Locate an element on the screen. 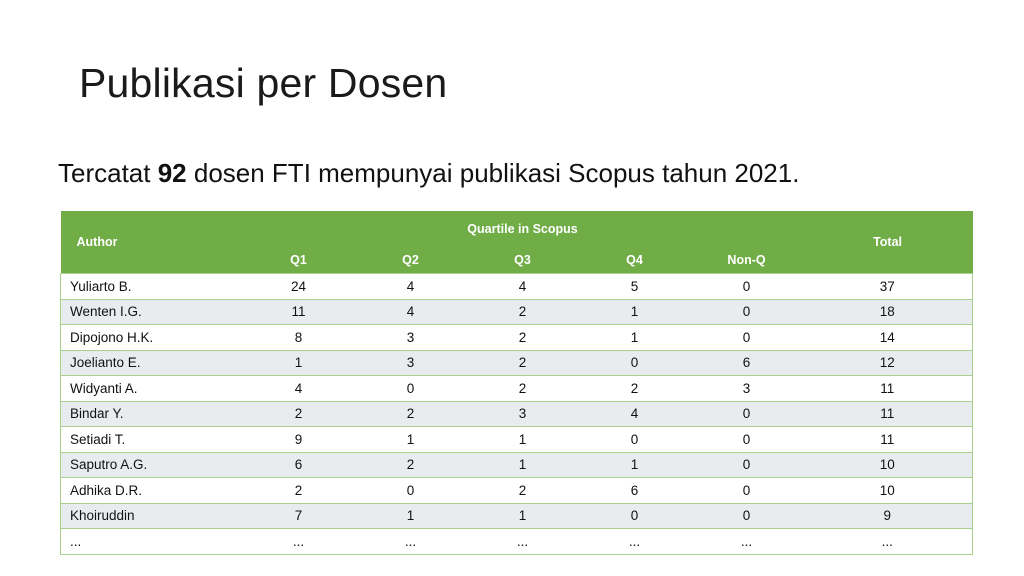 This screenshot has height=576, width=1024. q2-header: Q2 is located at coordinates (410, 260).